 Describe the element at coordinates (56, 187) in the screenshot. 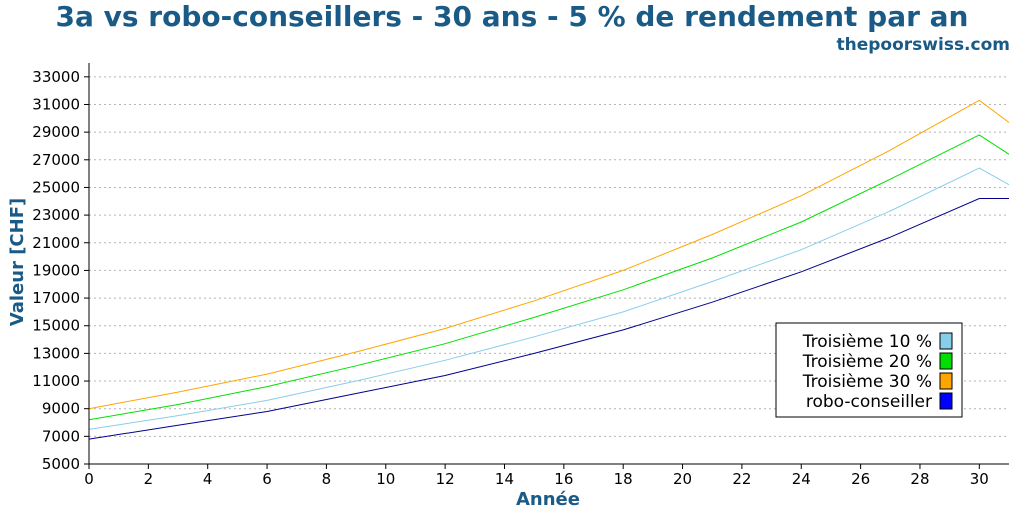

I see `y-tick-label: 25000` at that location.